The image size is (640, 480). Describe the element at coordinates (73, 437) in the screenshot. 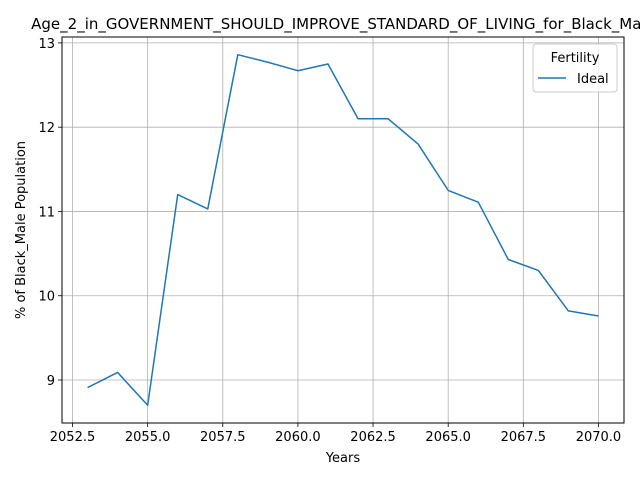

I see `x-tick-label: 2052.5` at that location.